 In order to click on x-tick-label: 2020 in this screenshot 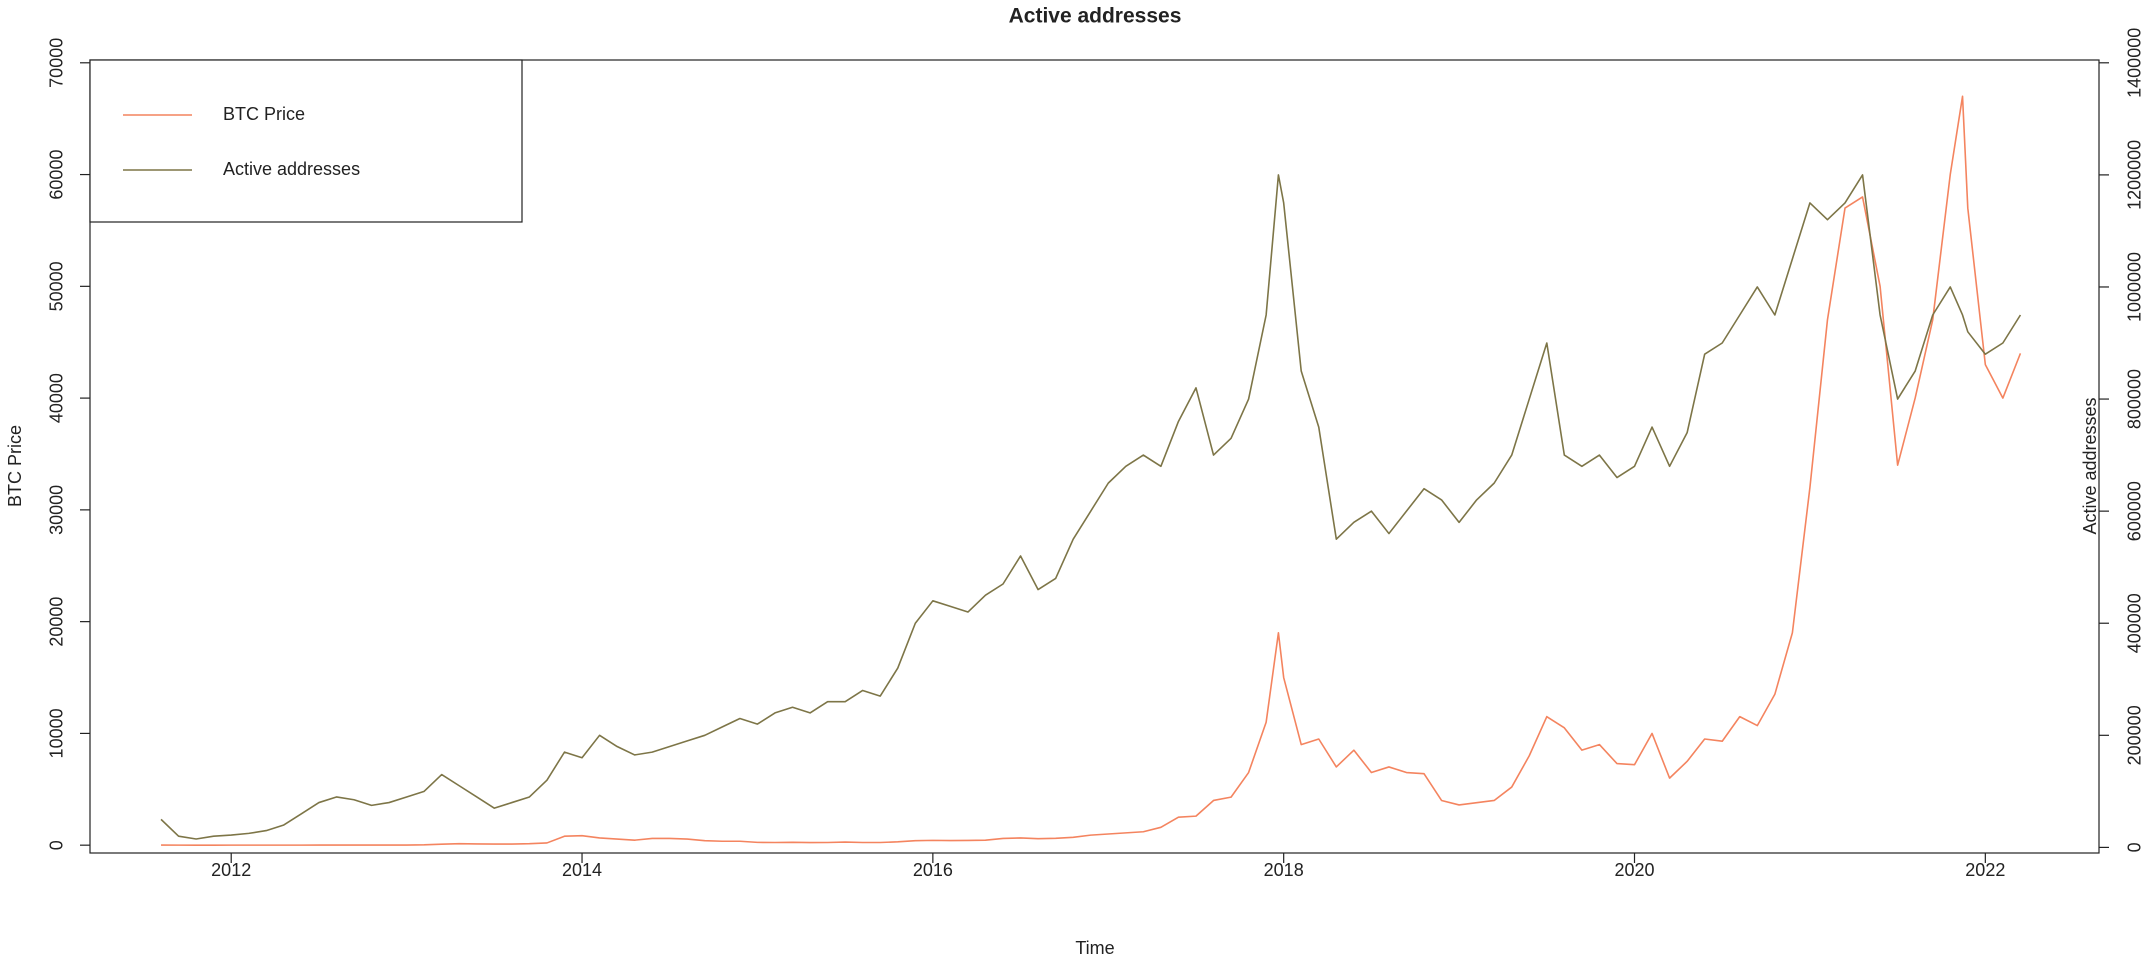, I will do `click(1634, 870)`.